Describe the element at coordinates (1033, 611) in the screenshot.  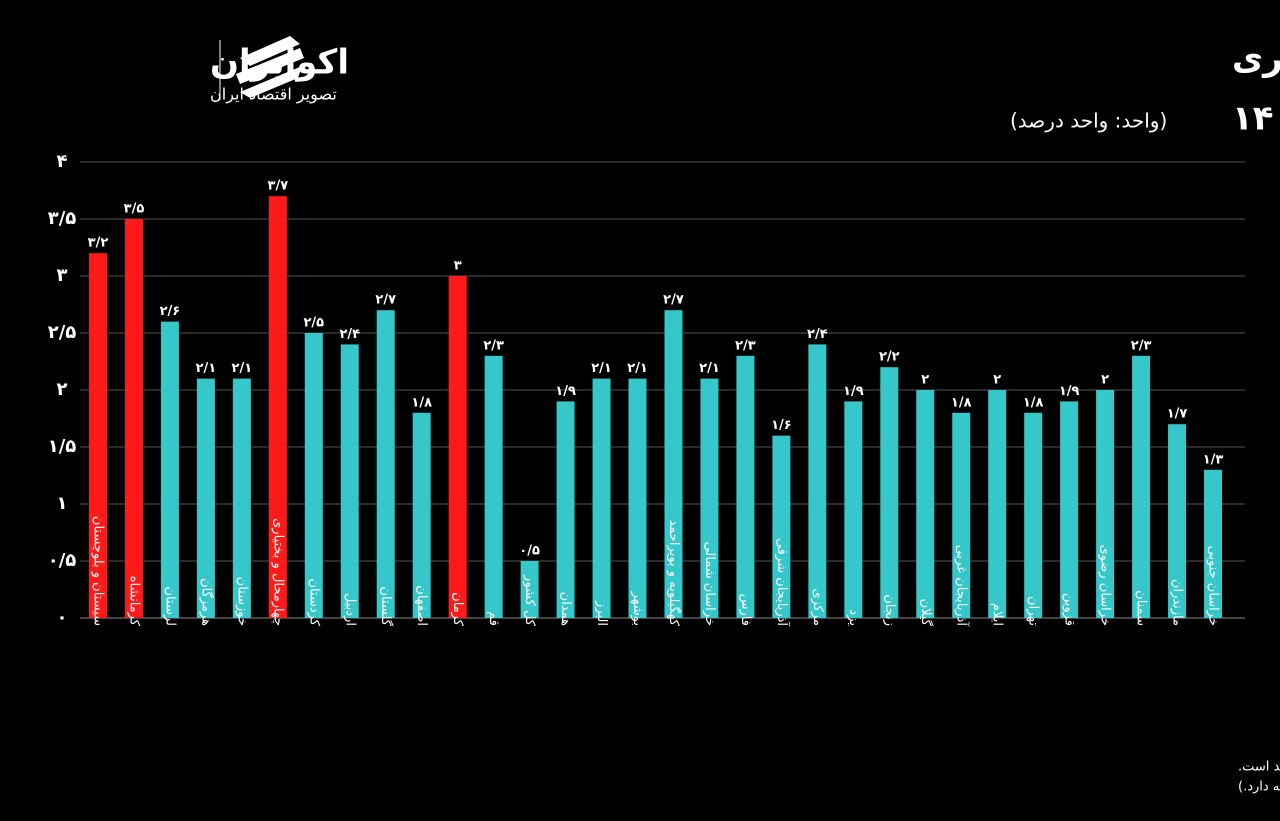
I see `x-tick-label: تهران` at that location.